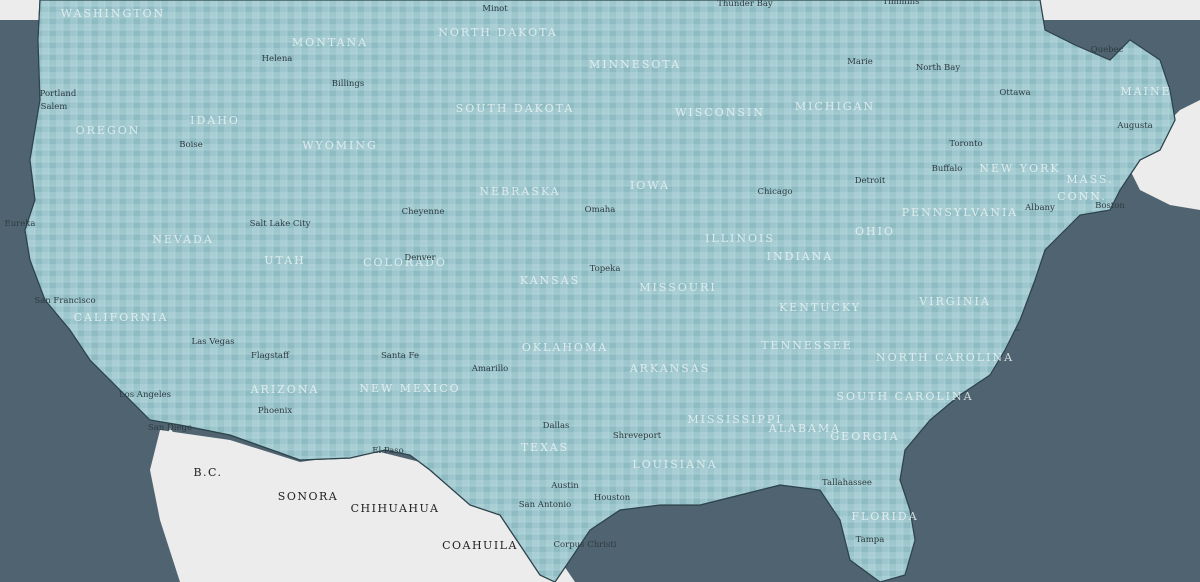  Describe the element at coordinates (362, 506) in the screenshot. I see `mexico-landmass` at that location.